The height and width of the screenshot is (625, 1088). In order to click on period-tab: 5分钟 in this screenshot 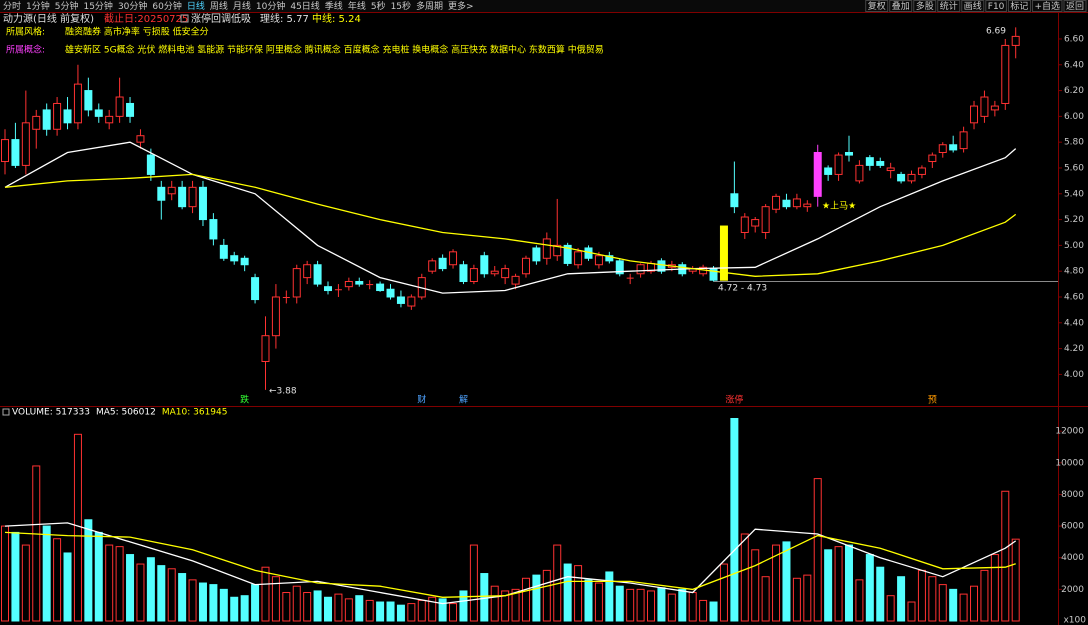, I will do `click(67, 6)`.